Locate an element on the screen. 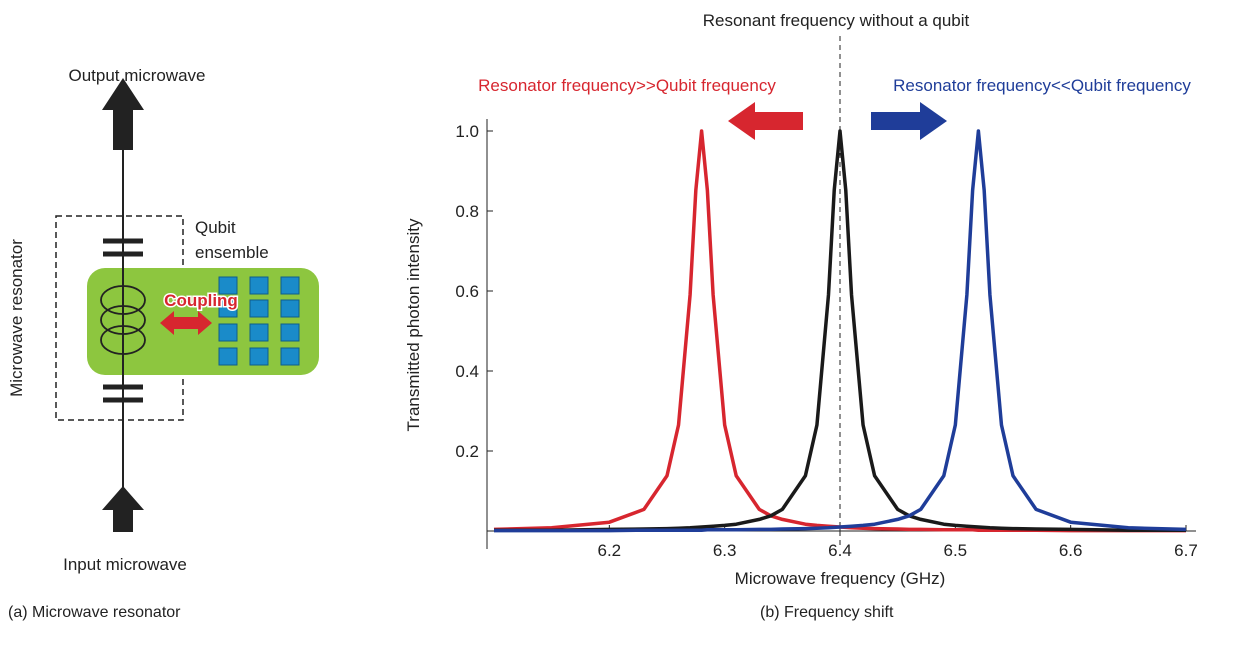 This screenshot has width=1237, height=649. output-arrow is located at coordinates (123, 114).